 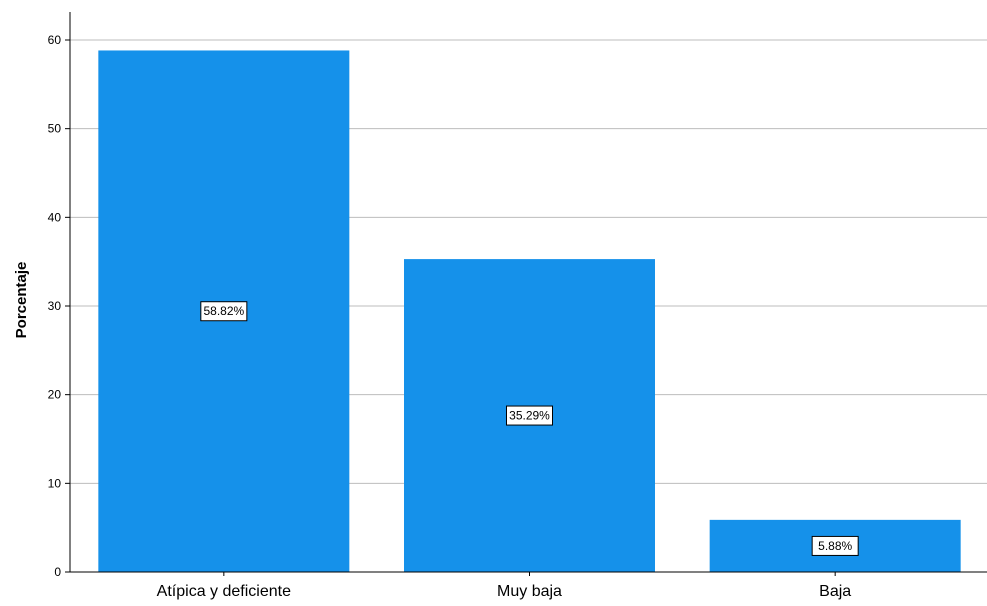 I want to click on data-label-text: 58.82%, so click(x=223, y=311).